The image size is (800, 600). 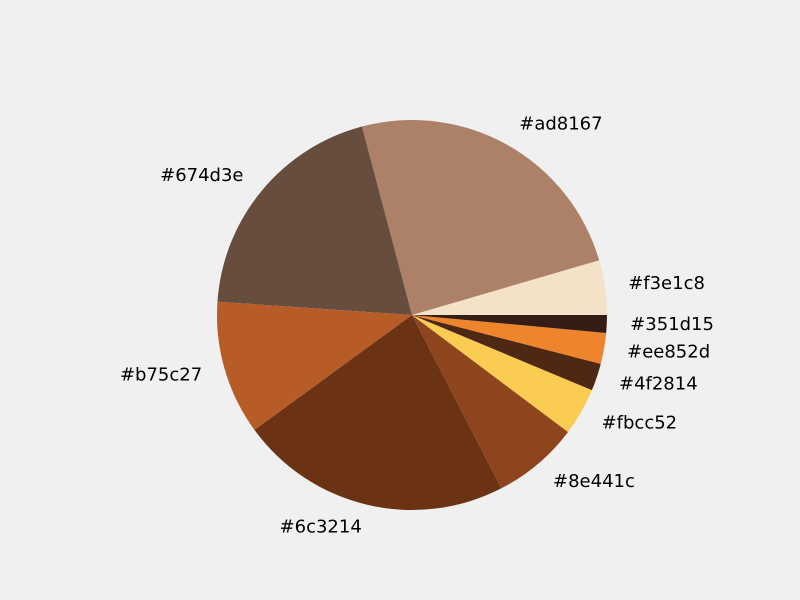 What do you see at coordinates (560, 124) in the screenshot?
I see `pie-label-1: #ad8167` at bounding box center [560, 124].